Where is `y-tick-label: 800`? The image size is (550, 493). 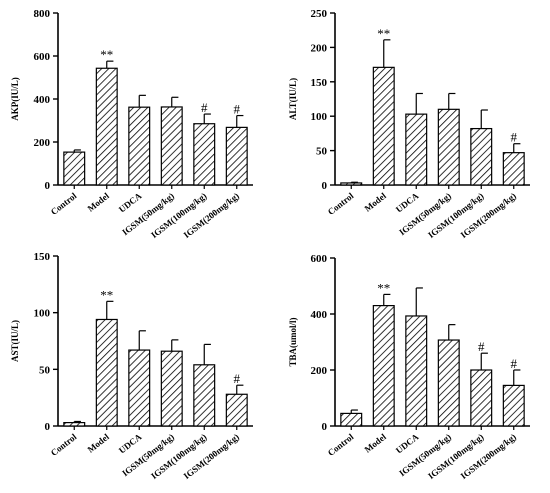 y-tick-label: 800 is located at coordinates (42, 14).